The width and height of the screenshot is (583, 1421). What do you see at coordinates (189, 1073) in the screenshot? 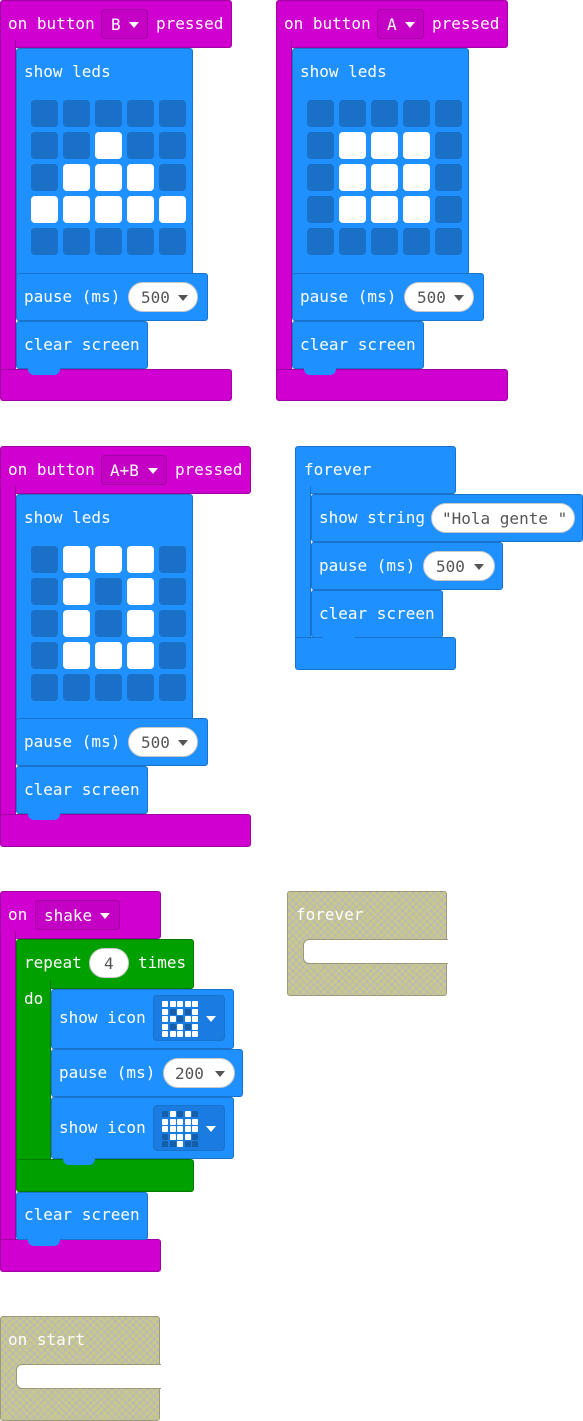
I see `pause-value: 200` at bounding box center [189, 1073].